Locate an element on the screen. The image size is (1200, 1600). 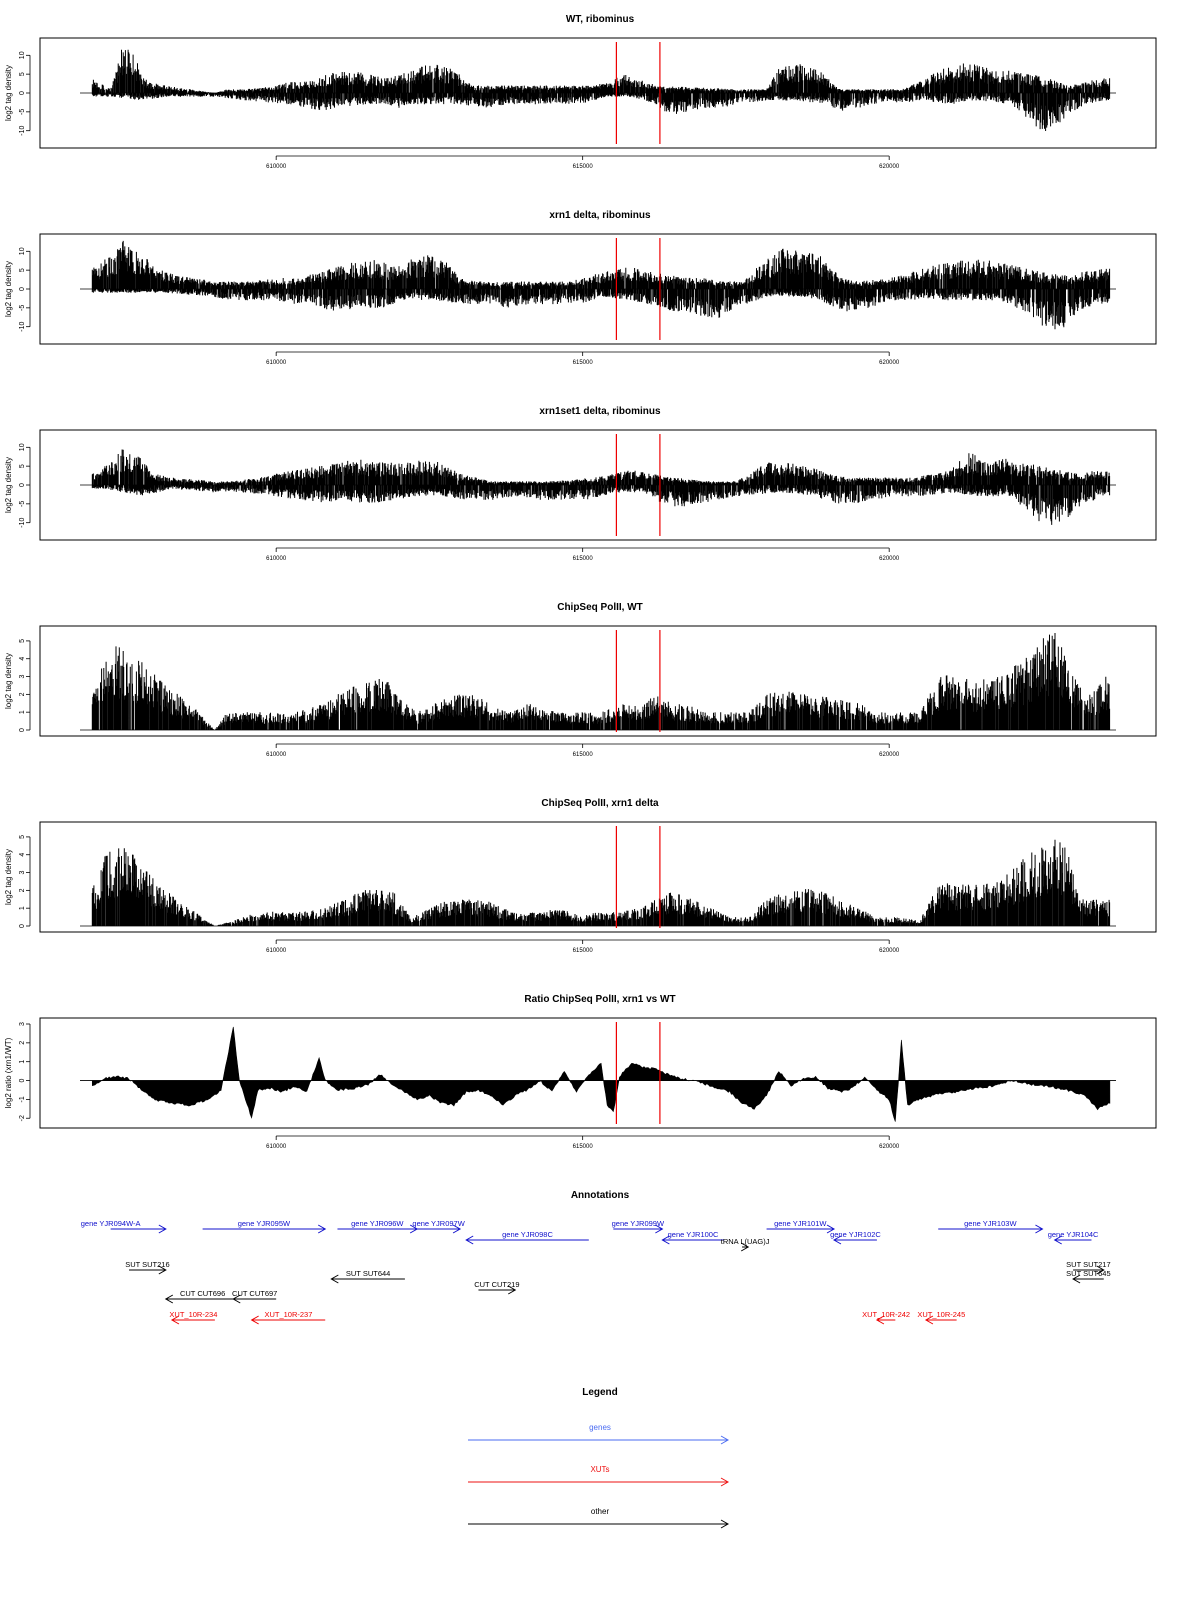
y-tick-label: 1 is located at coordinates (22, 712).